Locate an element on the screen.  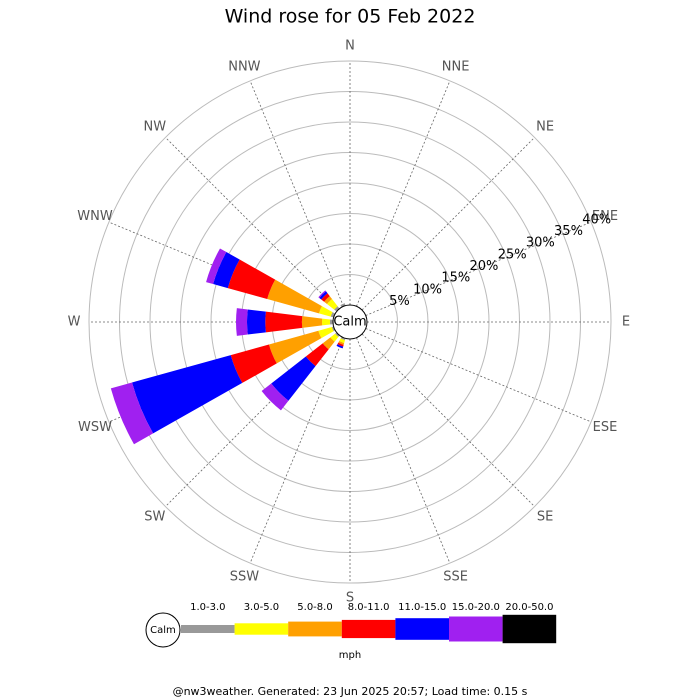
chart-title: Wind rose for 05 Feb 2022 is located at coordinates (350, 17).